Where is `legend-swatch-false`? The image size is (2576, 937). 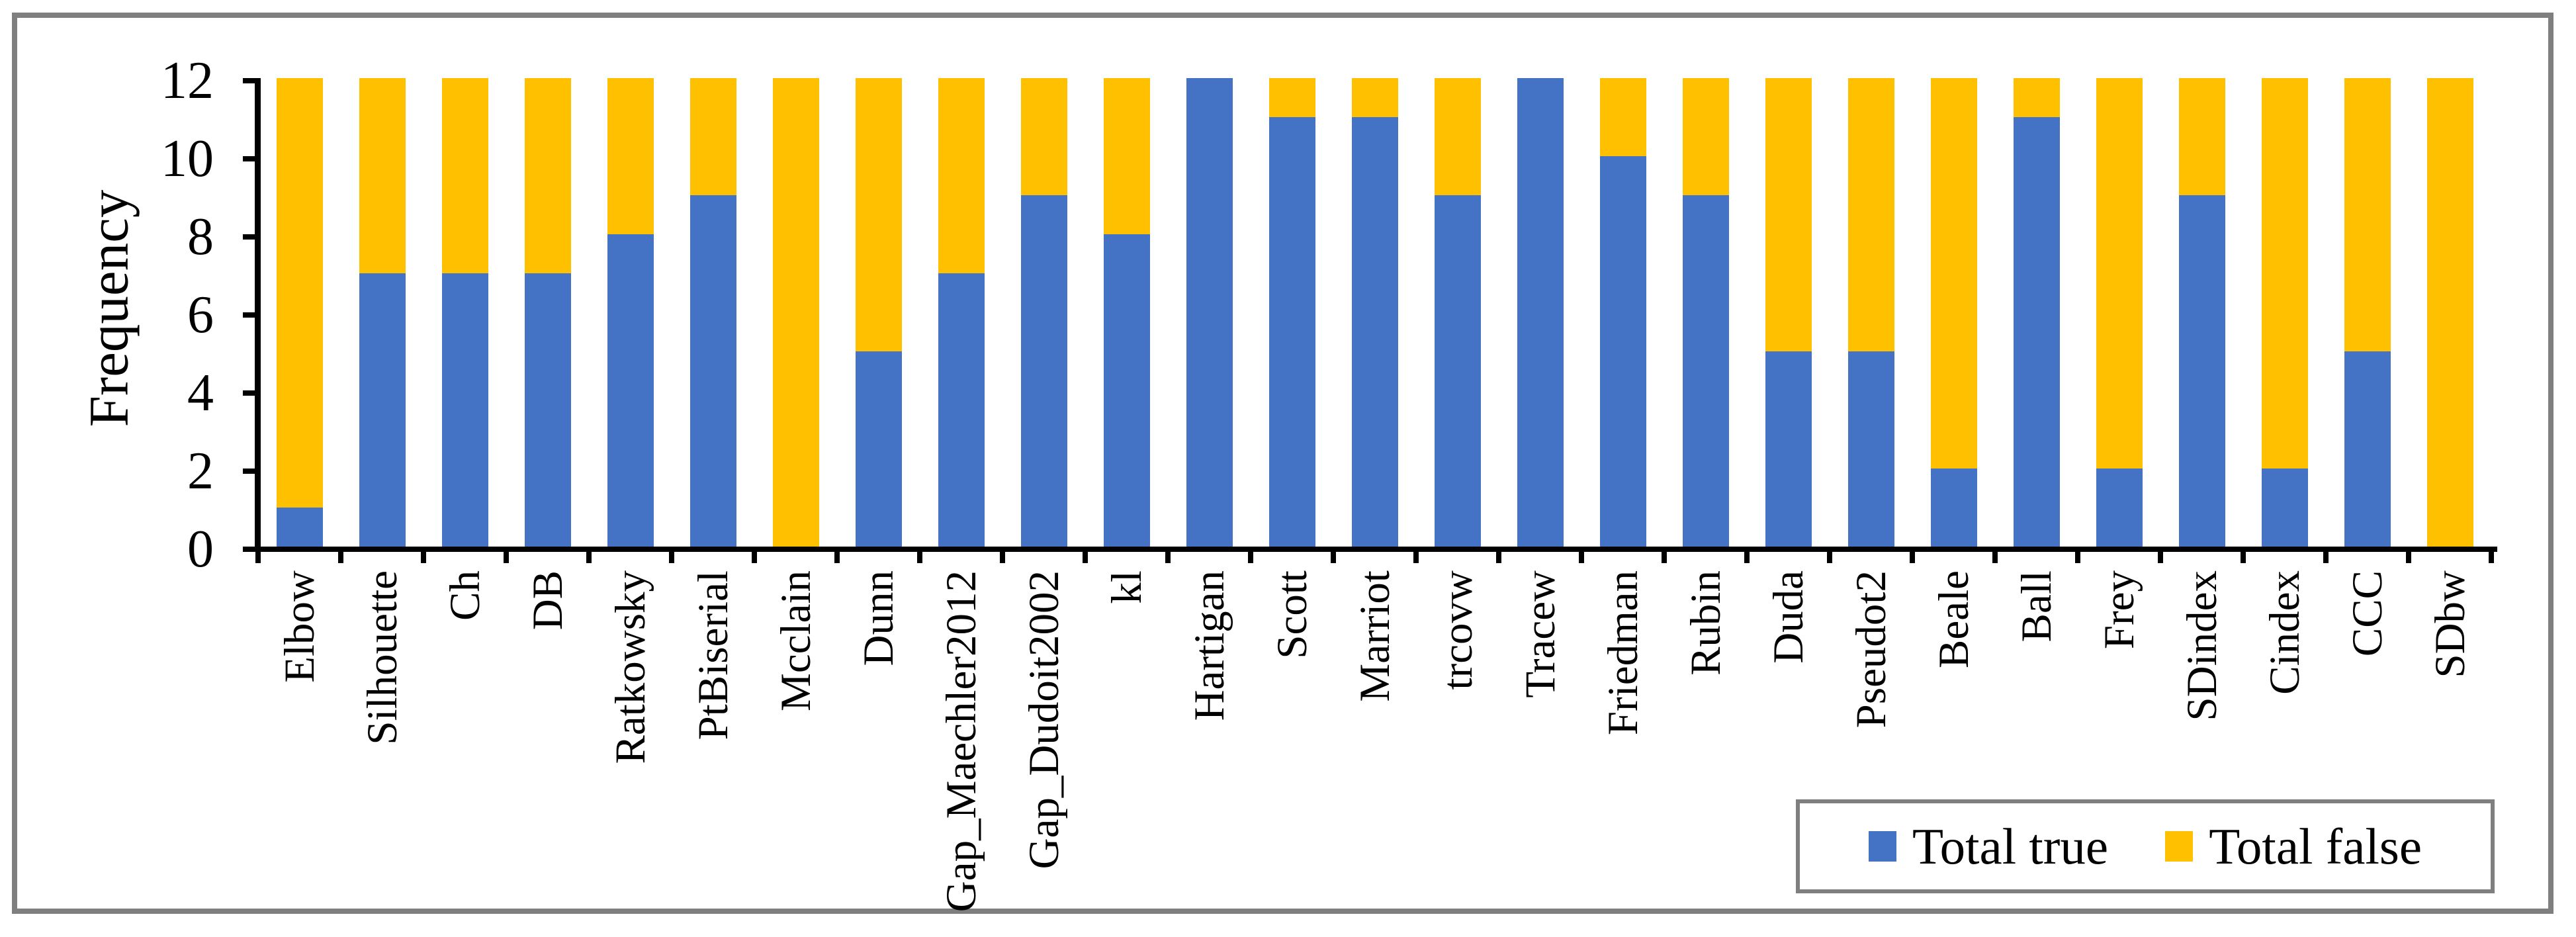 legend-swatch-false is located at coordinates (2179, 846).